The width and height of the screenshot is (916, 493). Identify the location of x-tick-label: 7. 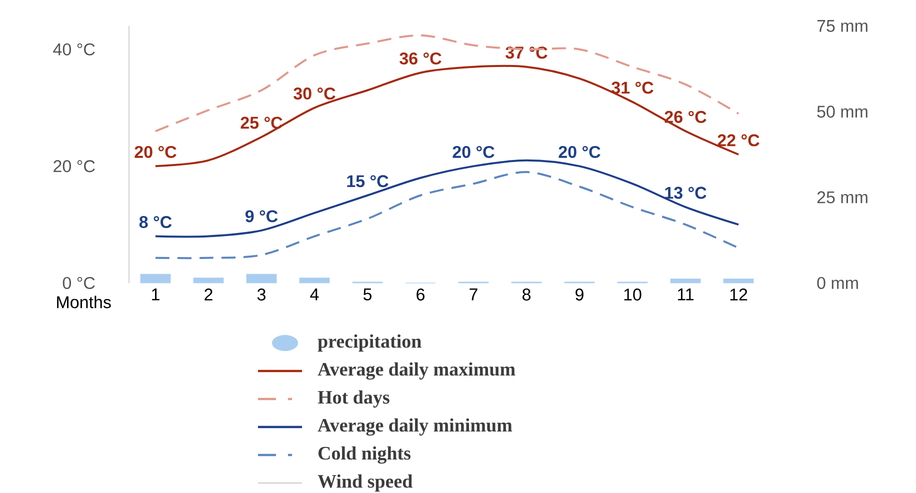
(474, 294).